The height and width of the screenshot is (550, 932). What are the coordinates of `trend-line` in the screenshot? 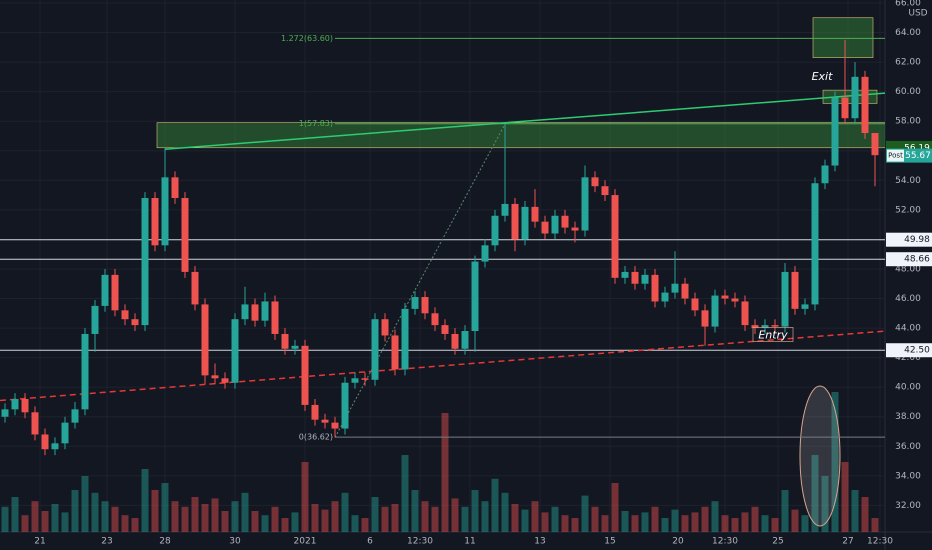 It's located at (524, 121).